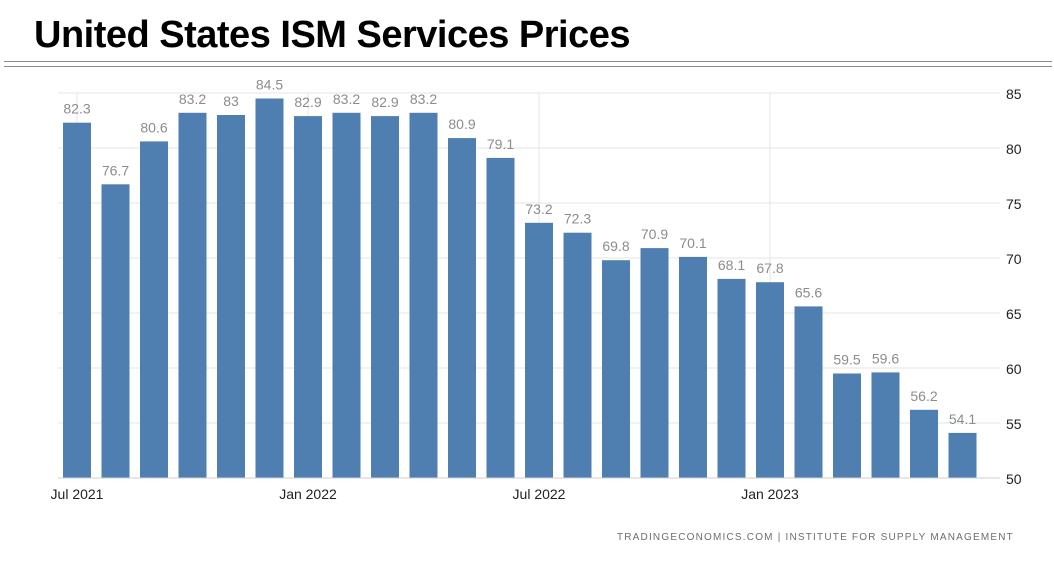 The width and height of the screenshot is (1054, 568). I want to click on x-tick-label: Jan 2023, so click(770, 494).